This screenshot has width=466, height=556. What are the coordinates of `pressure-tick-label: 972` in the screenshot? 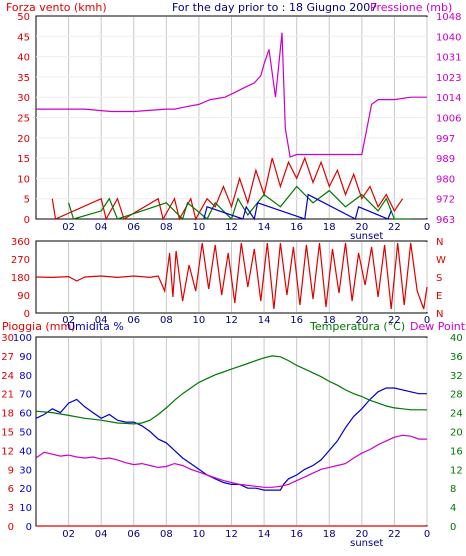 It's located at (445, 200).